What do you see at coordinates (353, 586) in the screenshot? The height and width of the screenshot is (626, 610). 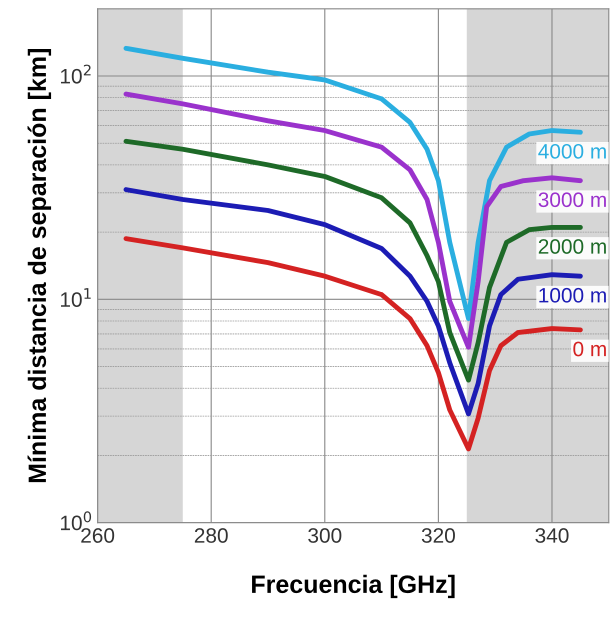 I see `x-axis-title: Frecuencia [GHz]` at bounding box center [353, 586].